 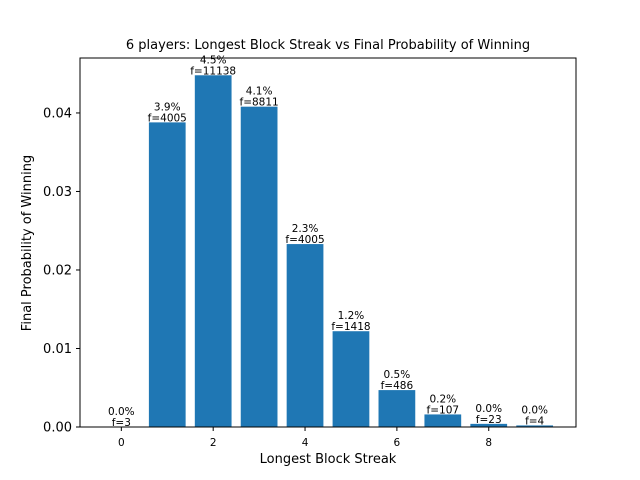 What do you see at coordinates (442, 399) in the screenshot?
I see `bar-percent-label: 0.2%` at bounding box center [442, 399].